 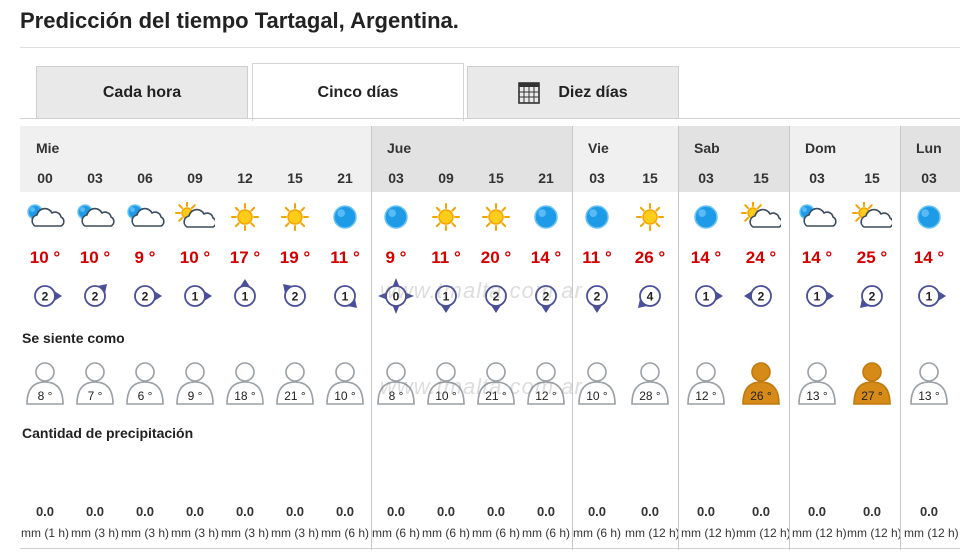 I want to click on temperature: 26 °, so click(x=650, y=257).